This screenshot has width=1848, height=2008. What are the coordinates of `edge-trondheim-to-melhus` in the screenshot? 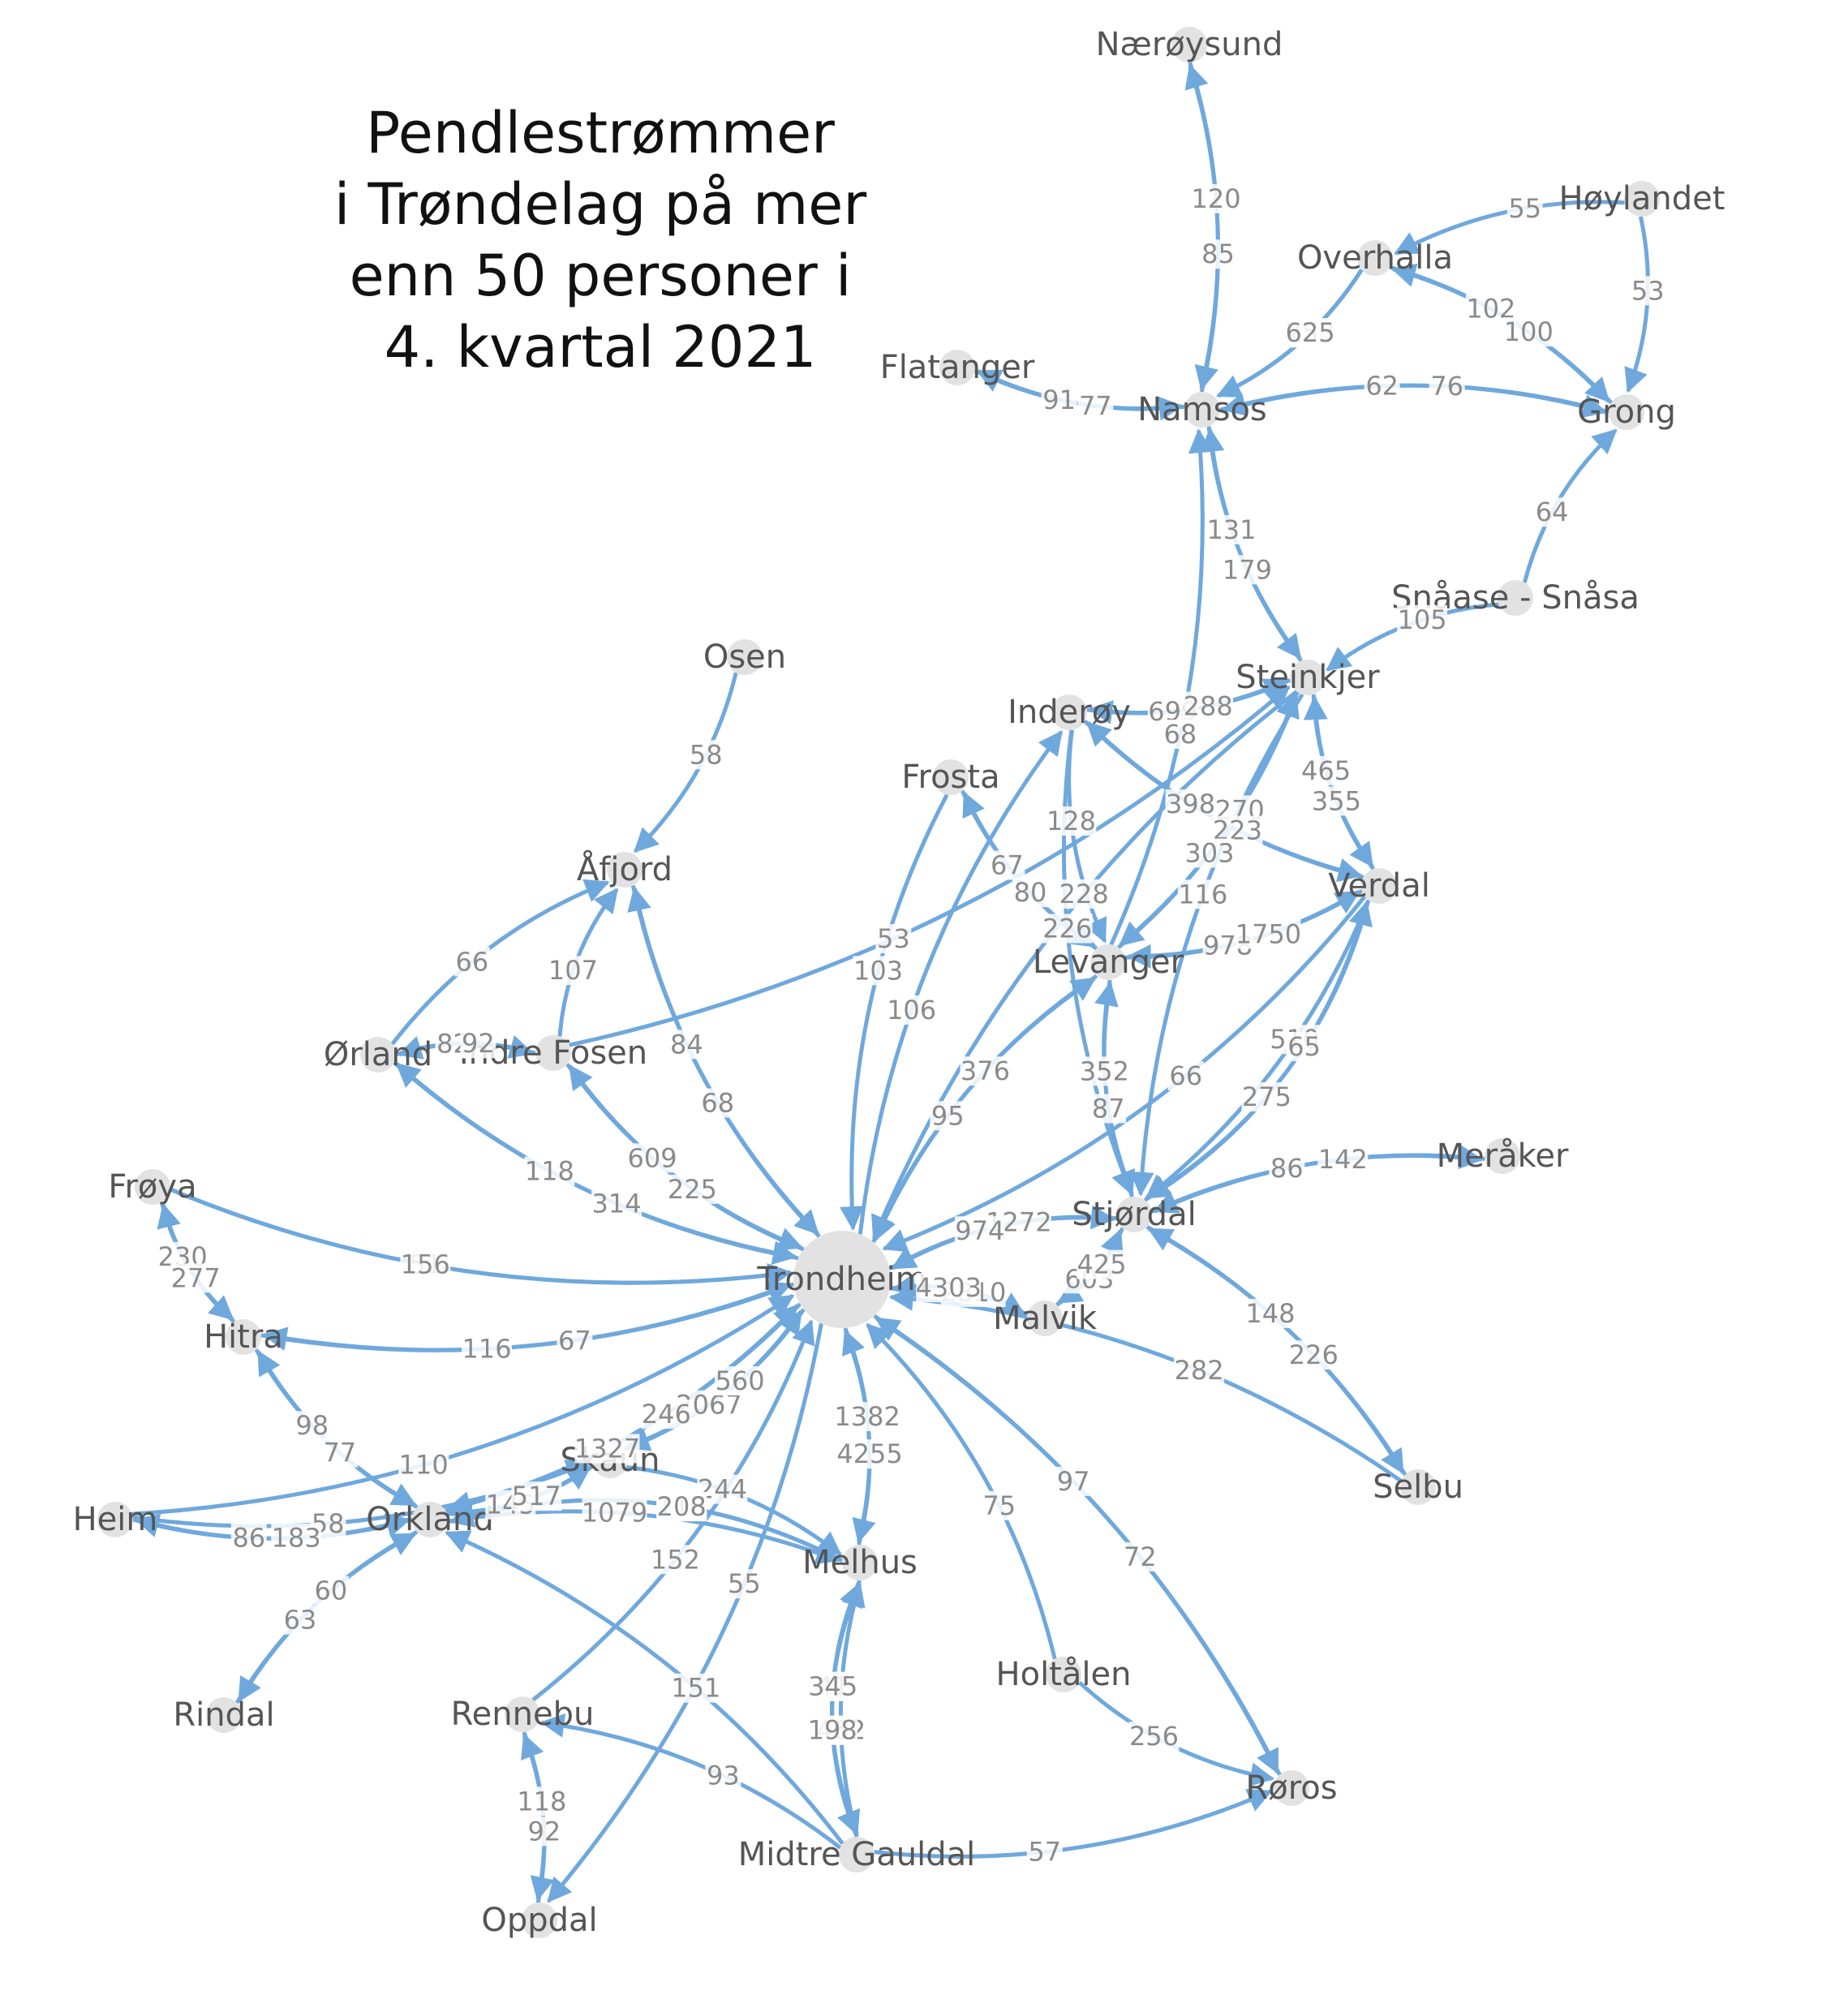 It's located at (859, 1435).